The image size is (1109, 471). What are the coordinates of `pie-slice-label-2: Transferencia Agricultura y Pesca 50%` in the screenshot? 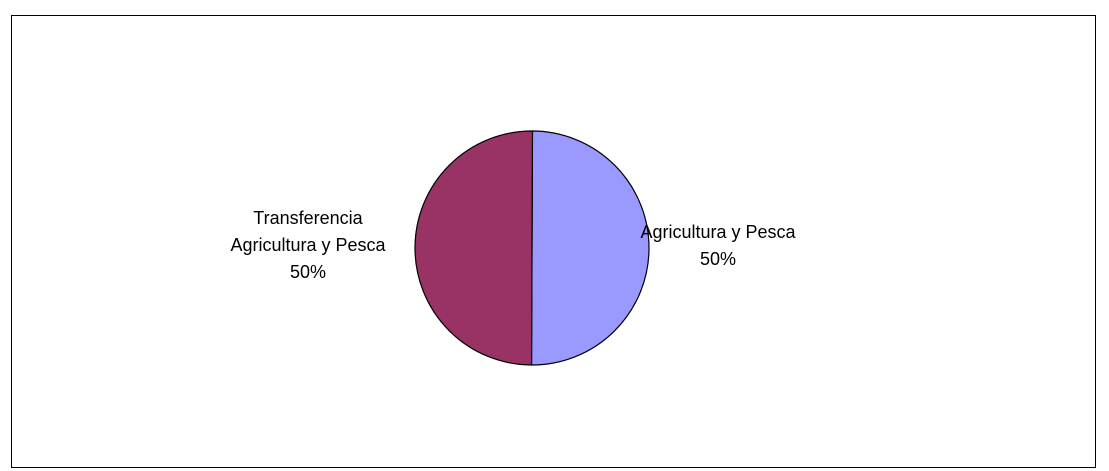 It's located at (308, 245).